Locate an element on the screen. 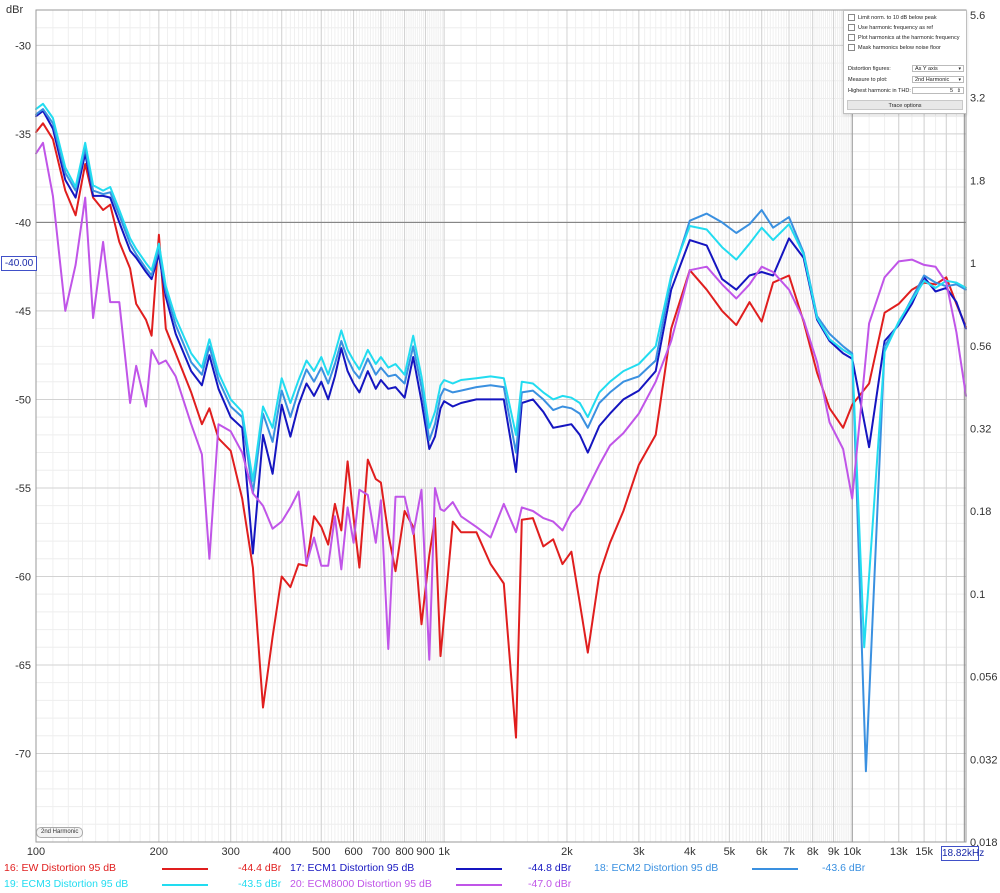 The width and height of the screenshot is (1000, 893). legend-series-value: -44.4 dBr is located at coordinates (260, 868).